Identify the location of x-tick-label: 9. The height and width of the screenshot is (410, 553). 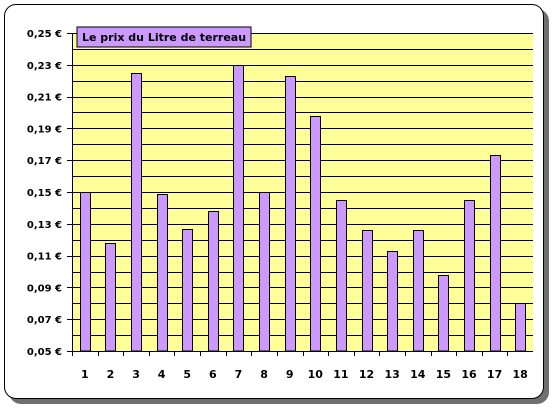
(290, 374).